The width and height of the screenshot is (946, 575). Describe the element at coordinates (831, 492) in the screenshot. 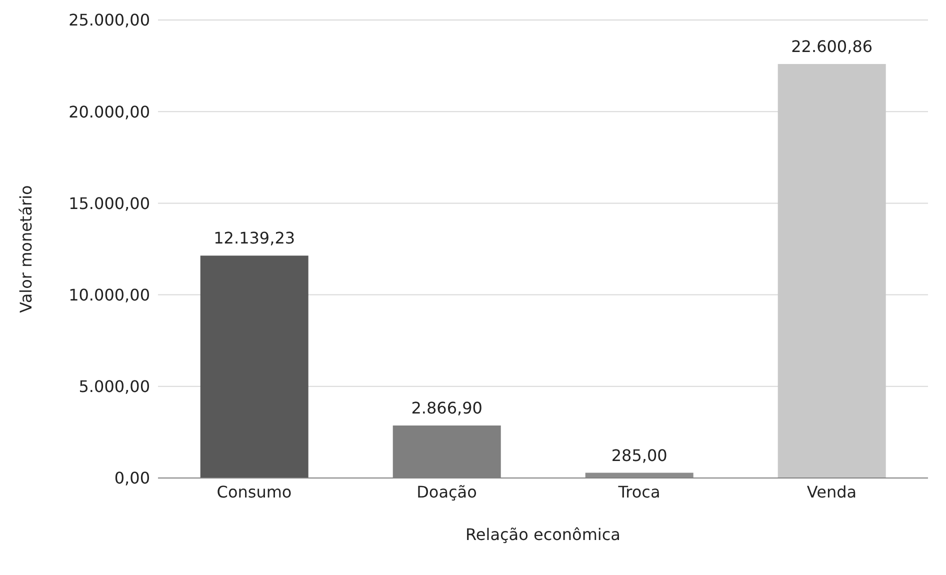

I see `x-tick-label: Venda` at that location.